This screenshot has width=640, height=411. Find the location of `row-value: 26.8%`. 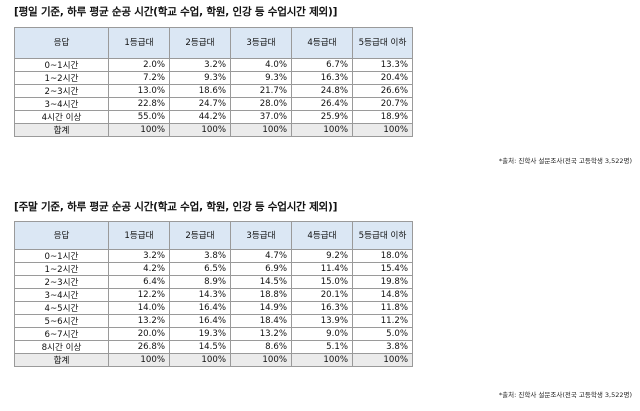

row-value: 26.8% is located at coordinates (139, 347).